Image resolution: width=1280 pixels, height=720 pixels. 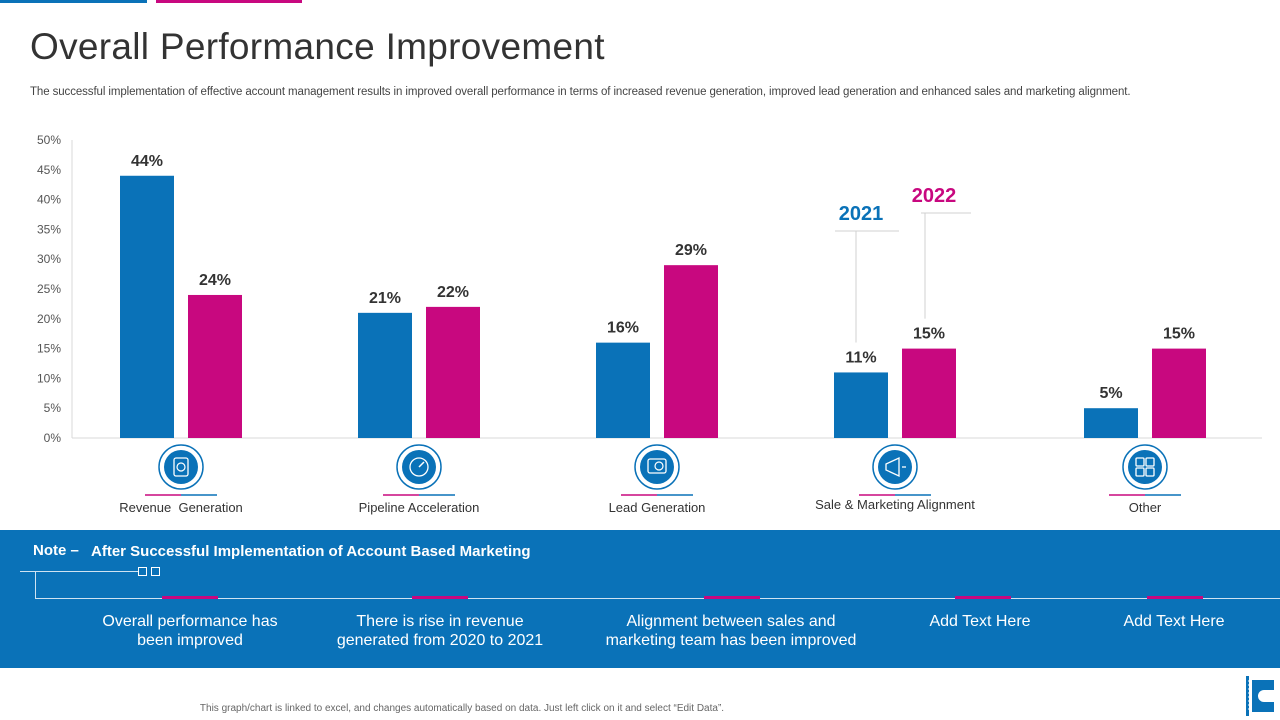 I want to click on category-label: Sale & Marketing Alignment, so click(x=895, y=504).